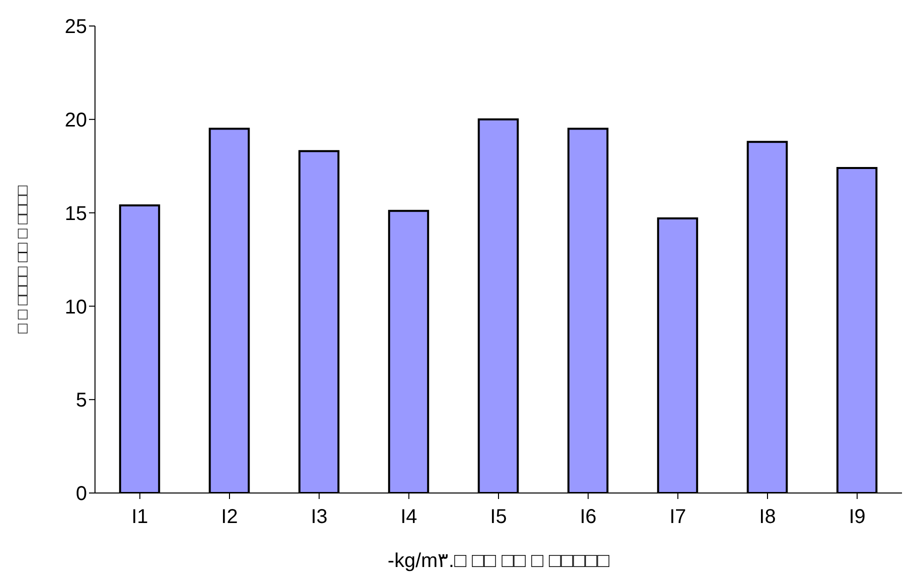 The image size is (909, 584). What do you see at coordinates (857, 517) in the screenshot?
I see `x-tick-label: I9` at bounding box center [857, 517].